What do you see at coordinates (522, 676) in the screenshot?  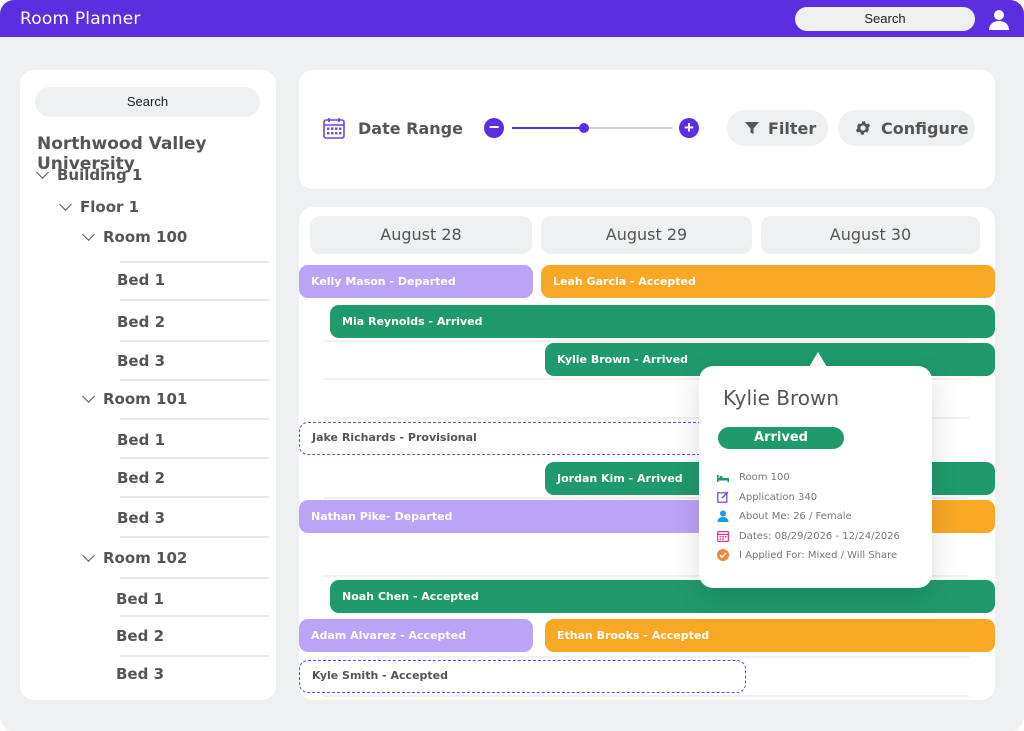 I see `booking-bar: Kyle Smith - Accepted` at bounding box center [522, 676].